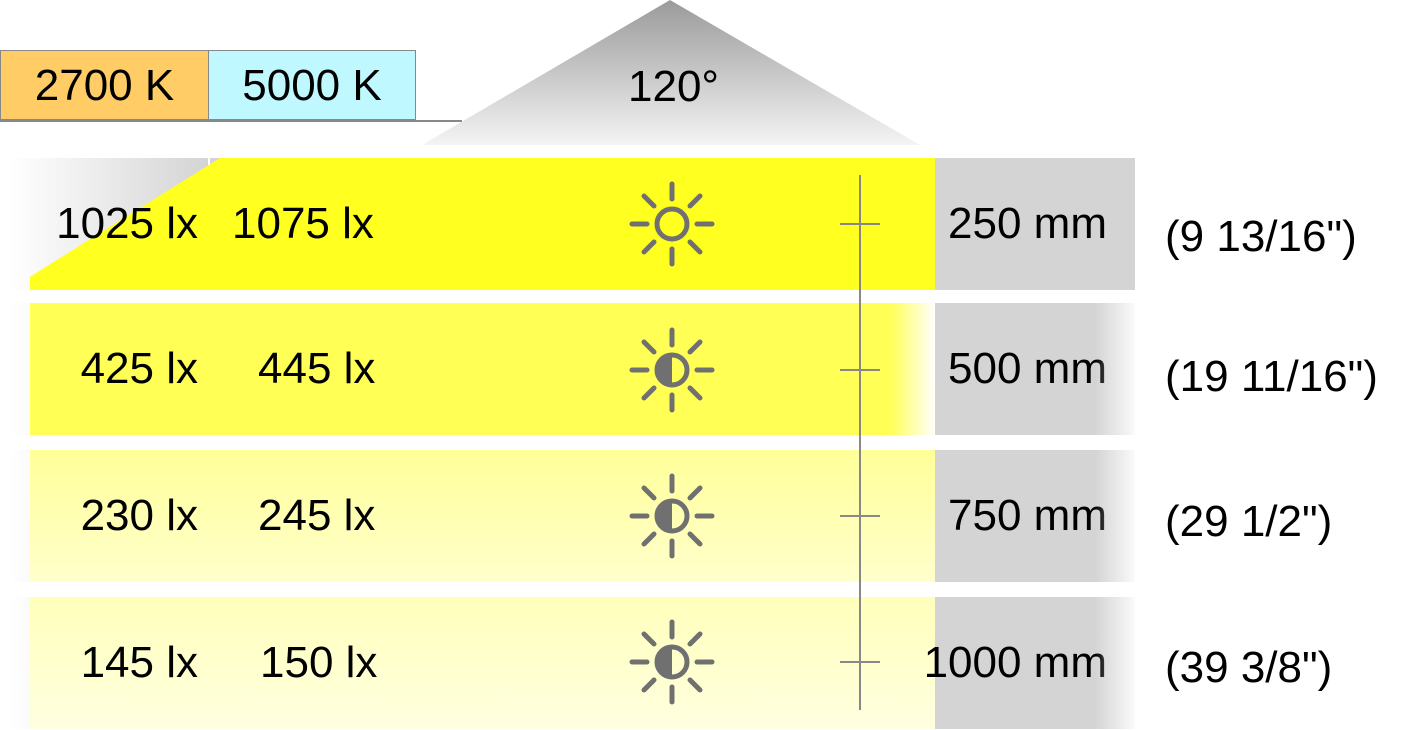  Describe the element at coordinates (1117, 510) in the screenshot. I see `row-fade` at that location.